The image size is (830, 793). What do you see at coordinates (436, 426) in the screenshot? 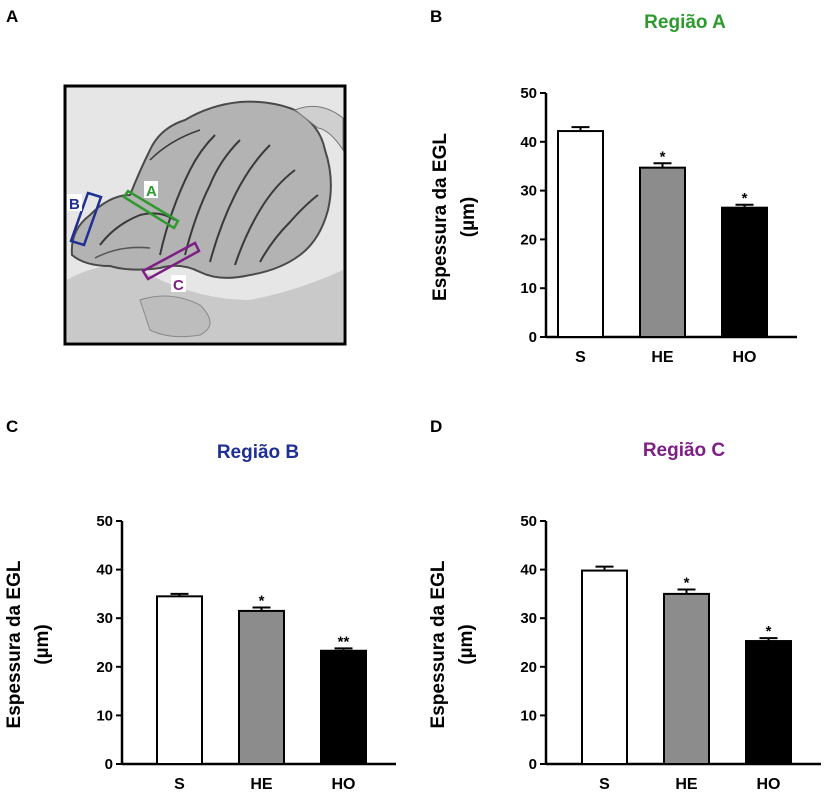
I see `panel-letter-d: D` at bounding box center [436, 426].